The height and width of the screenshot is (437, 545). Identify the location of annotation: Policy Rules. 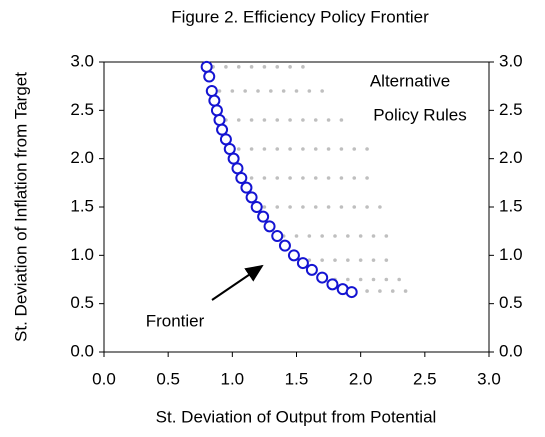
(420, 114).